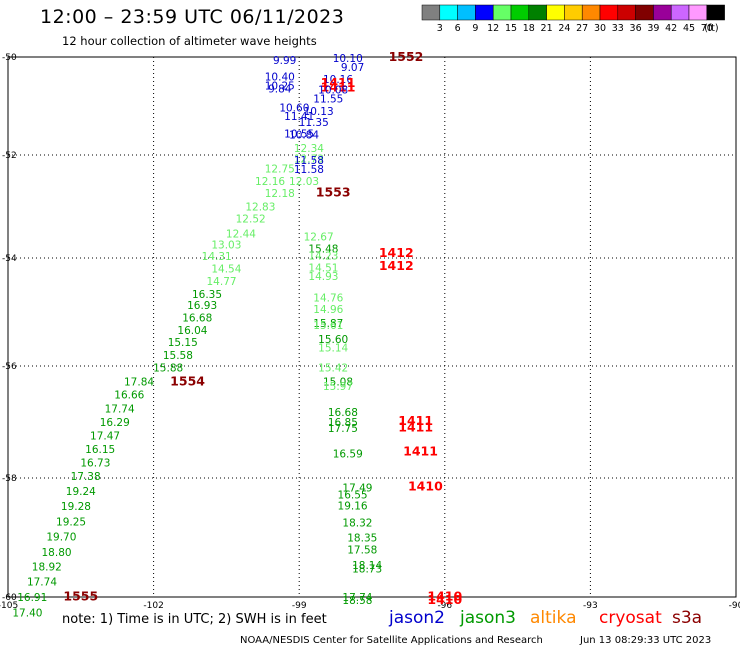 Image resolution: width=740 pixels, height=650 pixels. I want to click on x-tick-label: -99, so click(299, 606).